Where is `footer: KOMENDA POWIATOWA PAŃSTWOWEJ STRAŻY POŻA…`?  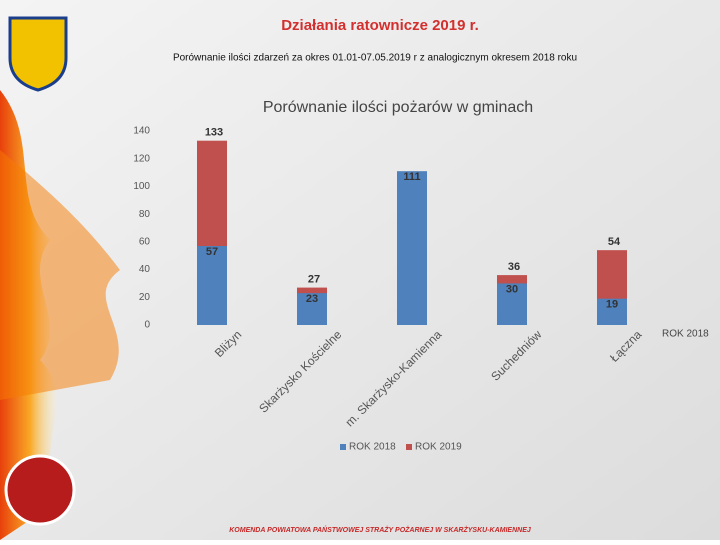 footer: KOMENDA POWIATOWA PAŃSTWOWEJ STRAŻY POŻA… is located at coordinates (380, 529).